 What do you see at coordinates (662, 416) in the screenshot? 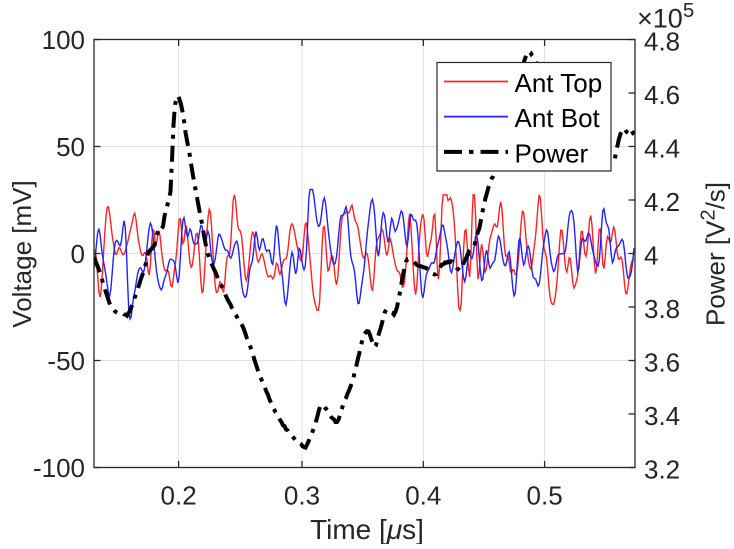
I see `svg-text: 3.4` at bounding box center [662, 416].